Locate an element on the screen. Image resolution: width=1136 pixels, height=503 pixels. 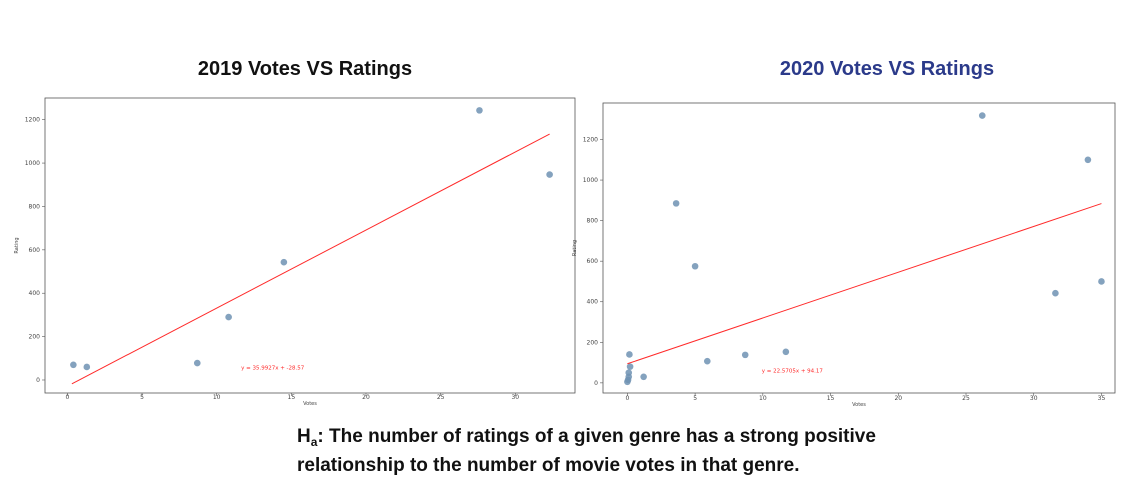
hypothesis-subscript: a is located at coordinates (314, 442).